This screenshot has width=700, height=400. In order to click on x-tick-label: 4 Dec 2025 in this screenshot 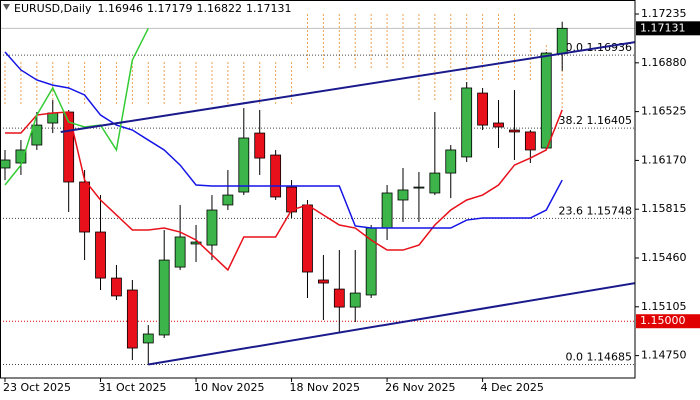, I will do `click(512, 387)`.